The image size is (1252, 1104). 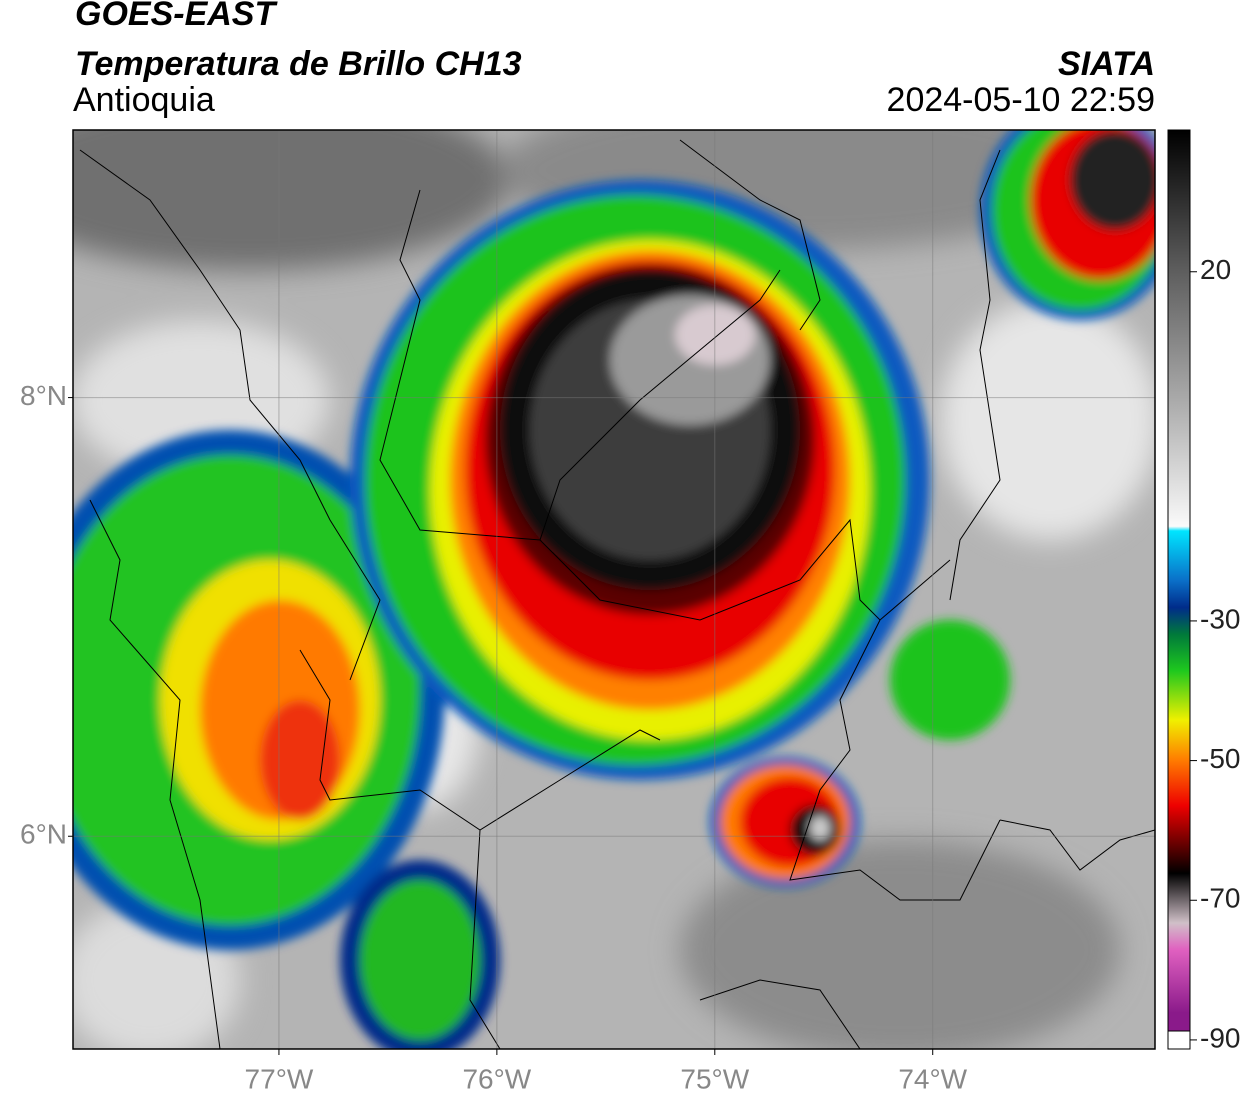 What do you see at coordinates (932, 1078) in the screenshot?
I see `x-tick-label: 74°W` at bounding box center [932, 1078].